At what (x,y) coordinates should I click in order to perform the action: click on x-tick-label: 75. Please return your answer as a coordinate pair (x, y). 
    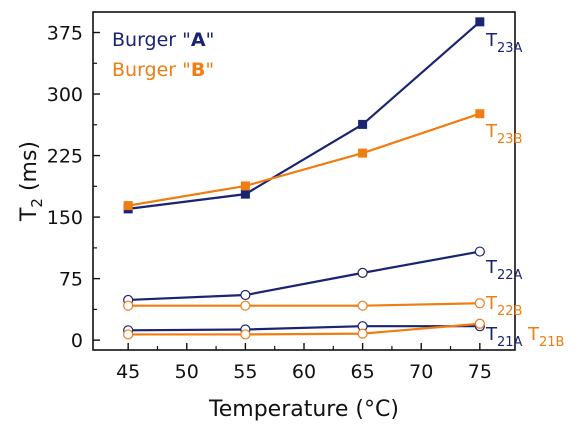
    Looking at the image, I should click on (480, 372).